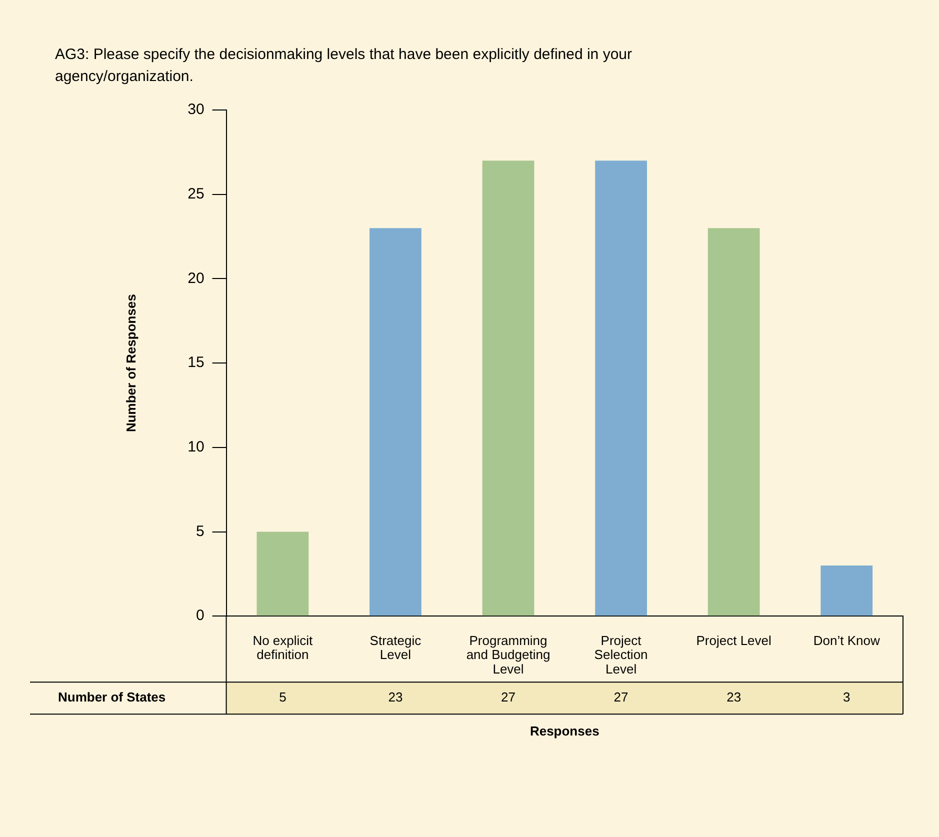  What do you see at coordinates (846, 640) in the screenshot?
I see `x-tick-label: Don’t Know` at bounding box center [846, 640].